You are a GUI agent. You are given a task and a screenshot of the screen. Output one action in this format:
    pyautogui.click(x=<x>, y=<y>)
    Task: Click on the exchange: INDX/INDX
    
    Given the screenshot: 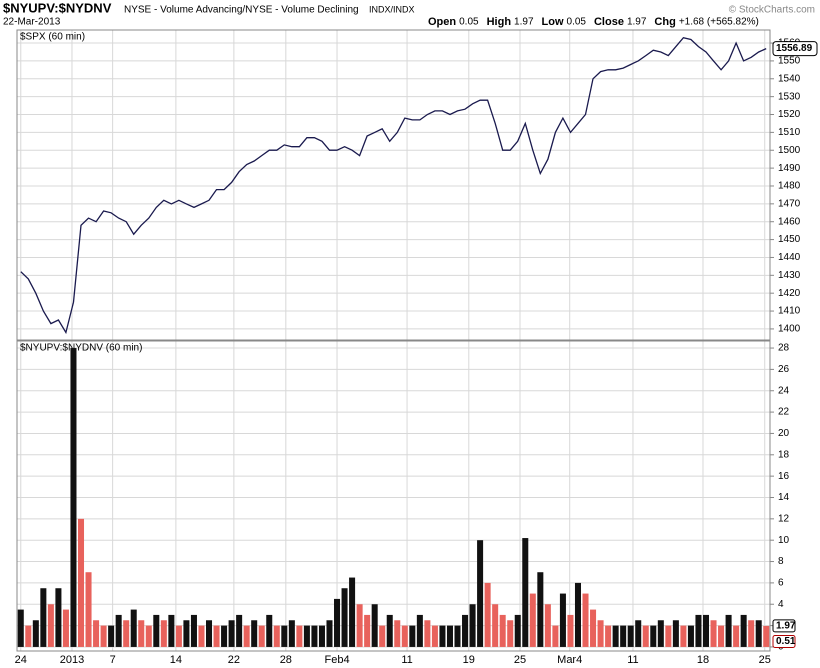 What is the action you would take?
    pyautogui.click(x=392, y=9)
    